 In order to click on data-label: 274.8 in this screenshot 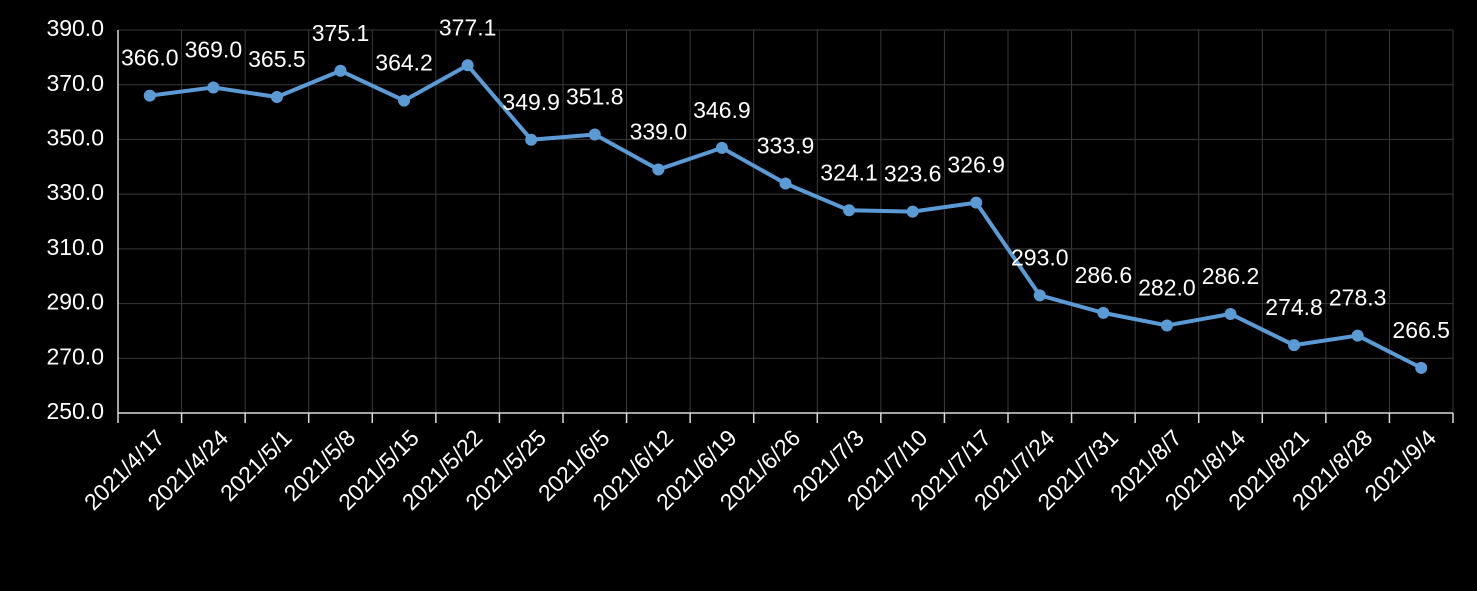, I will do `click(1294, 307)`.